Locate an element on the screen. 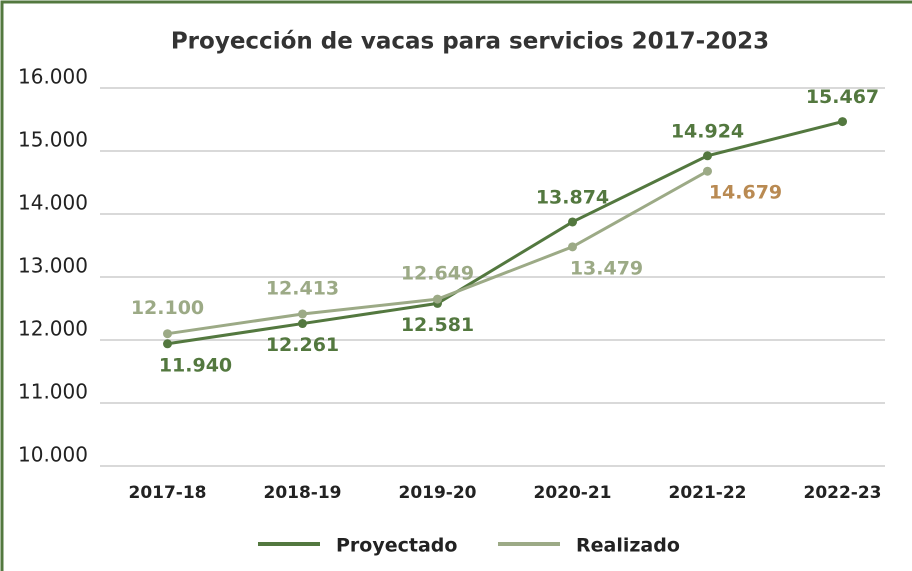 The width and height of the screenshot is (912, 571). x-tick-label: 2022-23 is located at coordinates (842, 493).